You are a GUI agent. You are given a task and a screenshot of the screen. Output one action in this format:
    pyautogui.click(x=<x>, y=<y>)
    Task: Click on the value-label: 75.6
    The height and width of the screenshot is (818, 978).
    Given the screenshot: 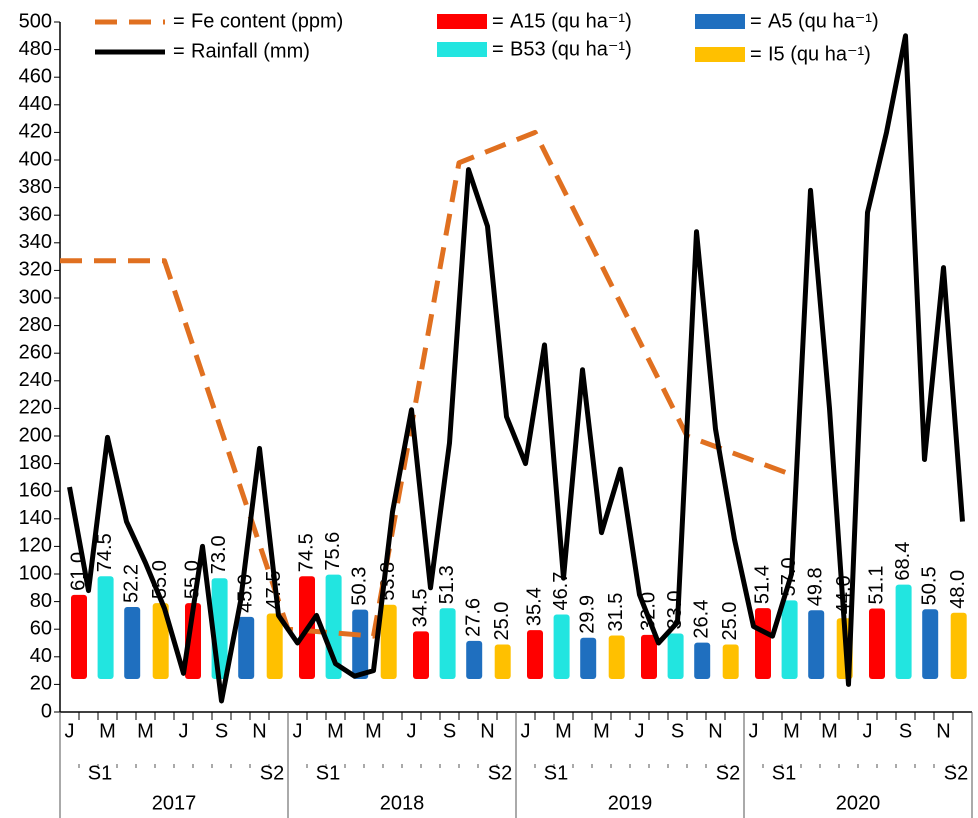 What is the action you would take?
    pyautogui.click(x=333, y=551)
    